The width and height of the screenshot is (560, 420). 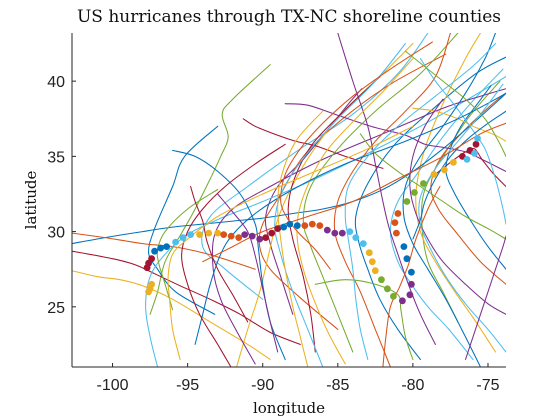 I want to click on x-tick-label: -90, so click(x=262, y=385).